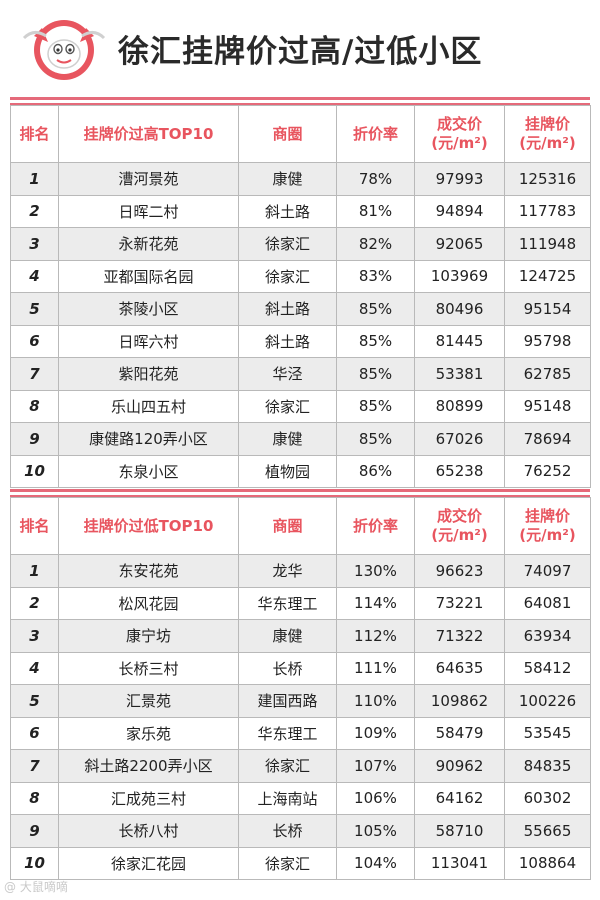 This screenshot has width=600, height=900. What do you see at coordinates (547, 244) in the screenshot?
I see `col-list-price-cell: 111948` at bounding box center [547, 244].